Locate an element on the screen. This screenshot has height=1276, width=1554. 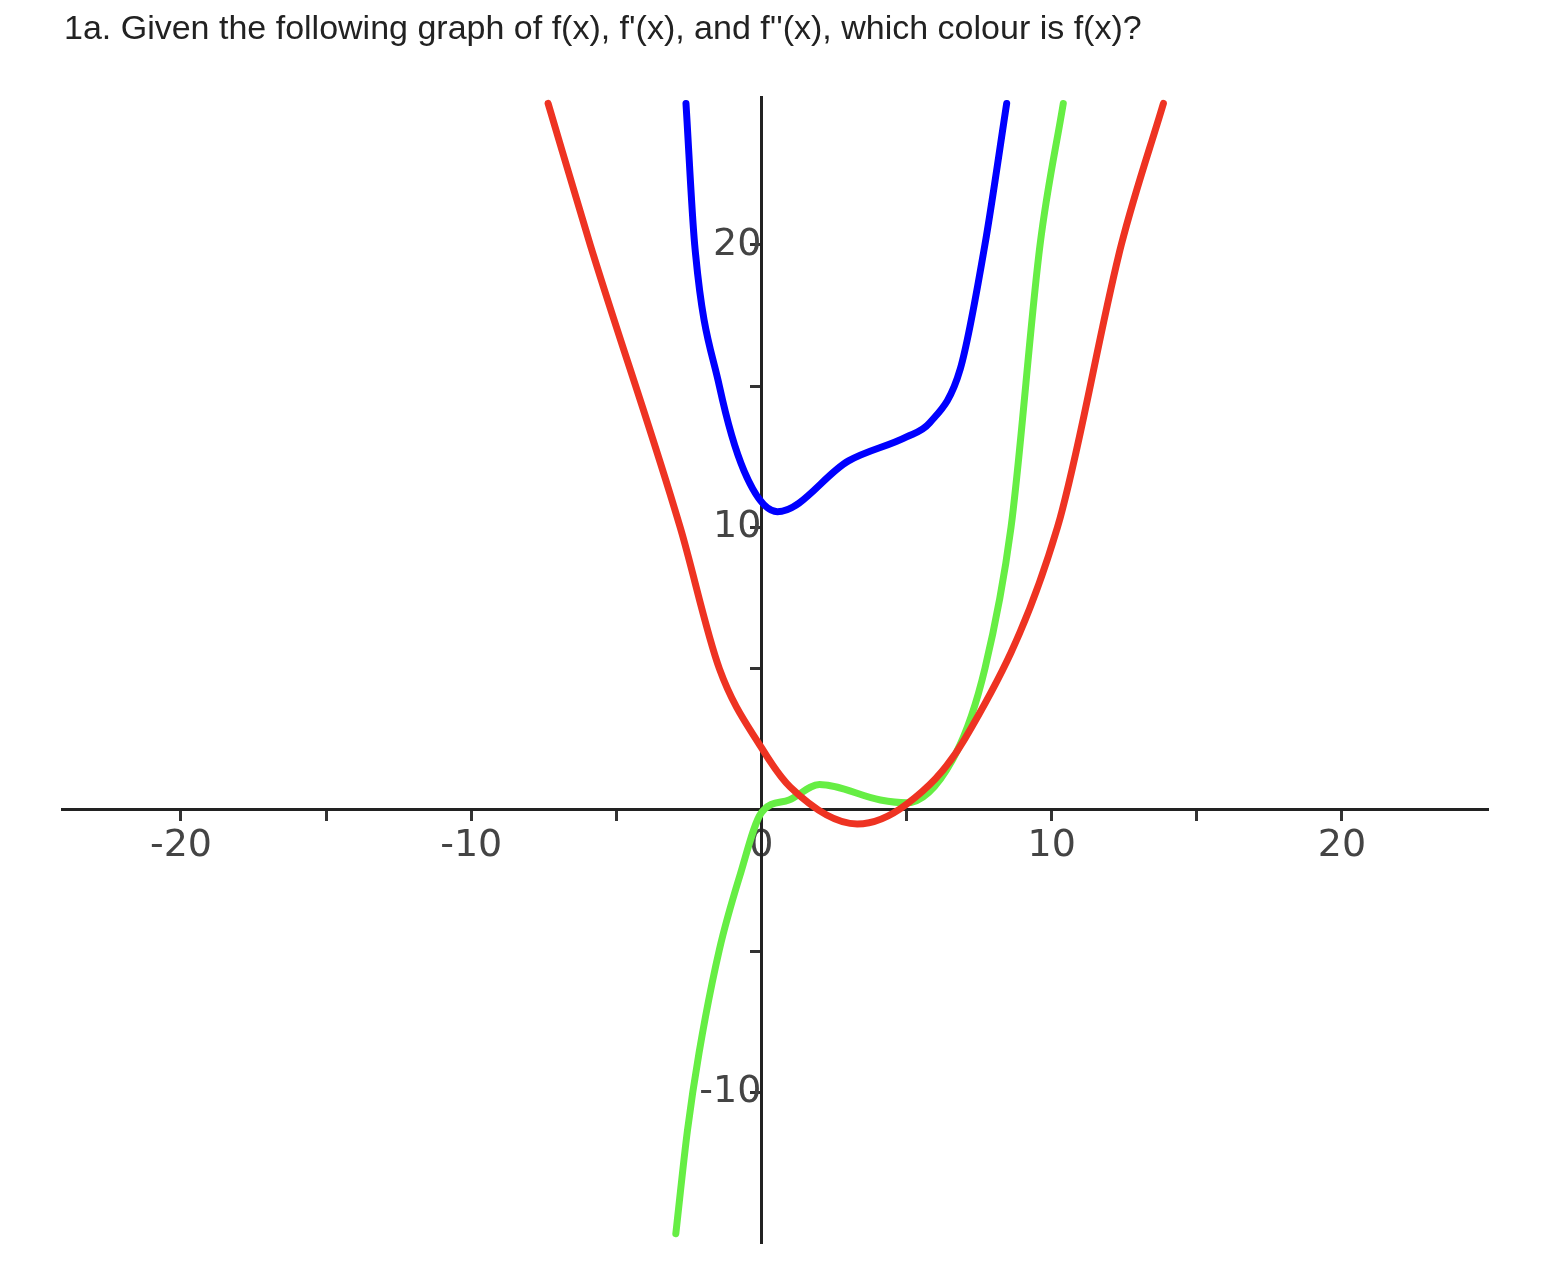
x-tick-label: -10 is located at coordinates (471, 842).